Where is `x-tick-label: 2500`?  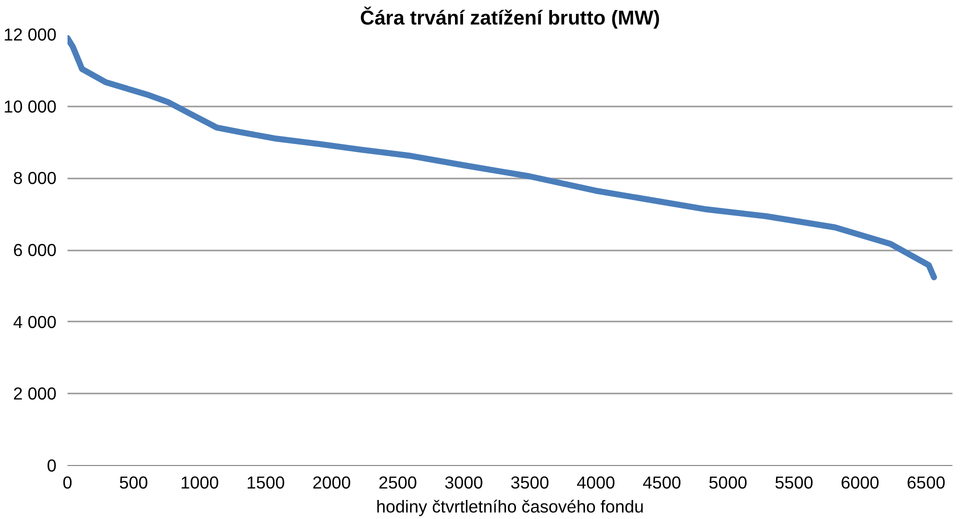
x-tick-label: 2500 is located at coordinates (398, 482).